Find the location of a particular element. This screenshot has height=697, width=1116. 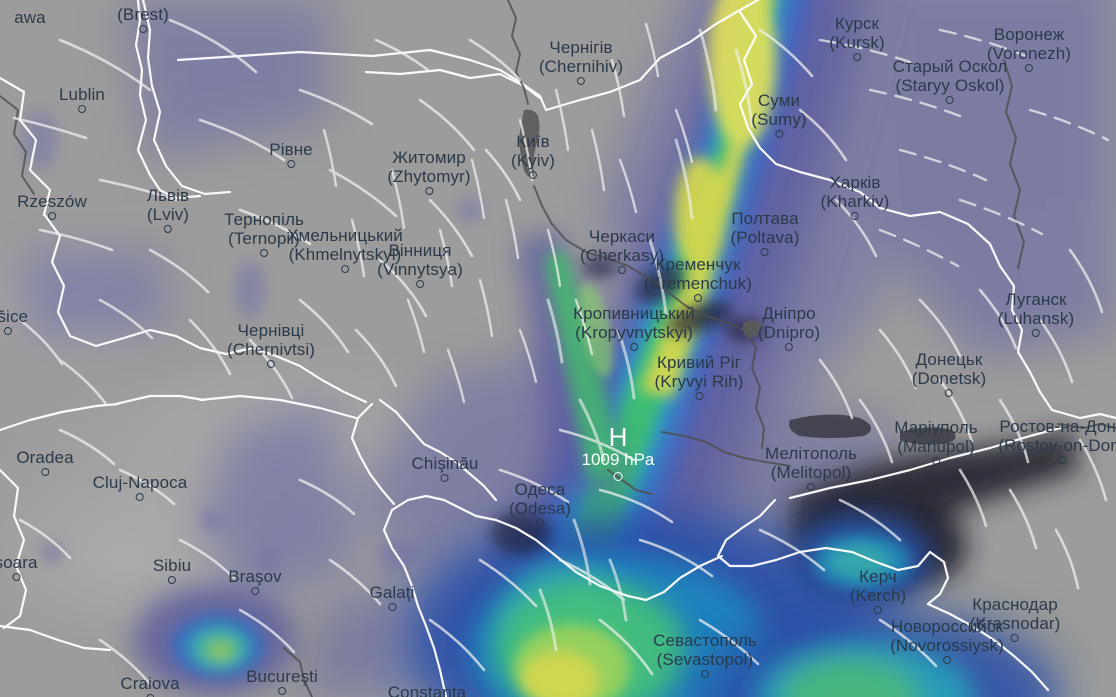

city-label: Galaţi is located at coordinates (391, 597).